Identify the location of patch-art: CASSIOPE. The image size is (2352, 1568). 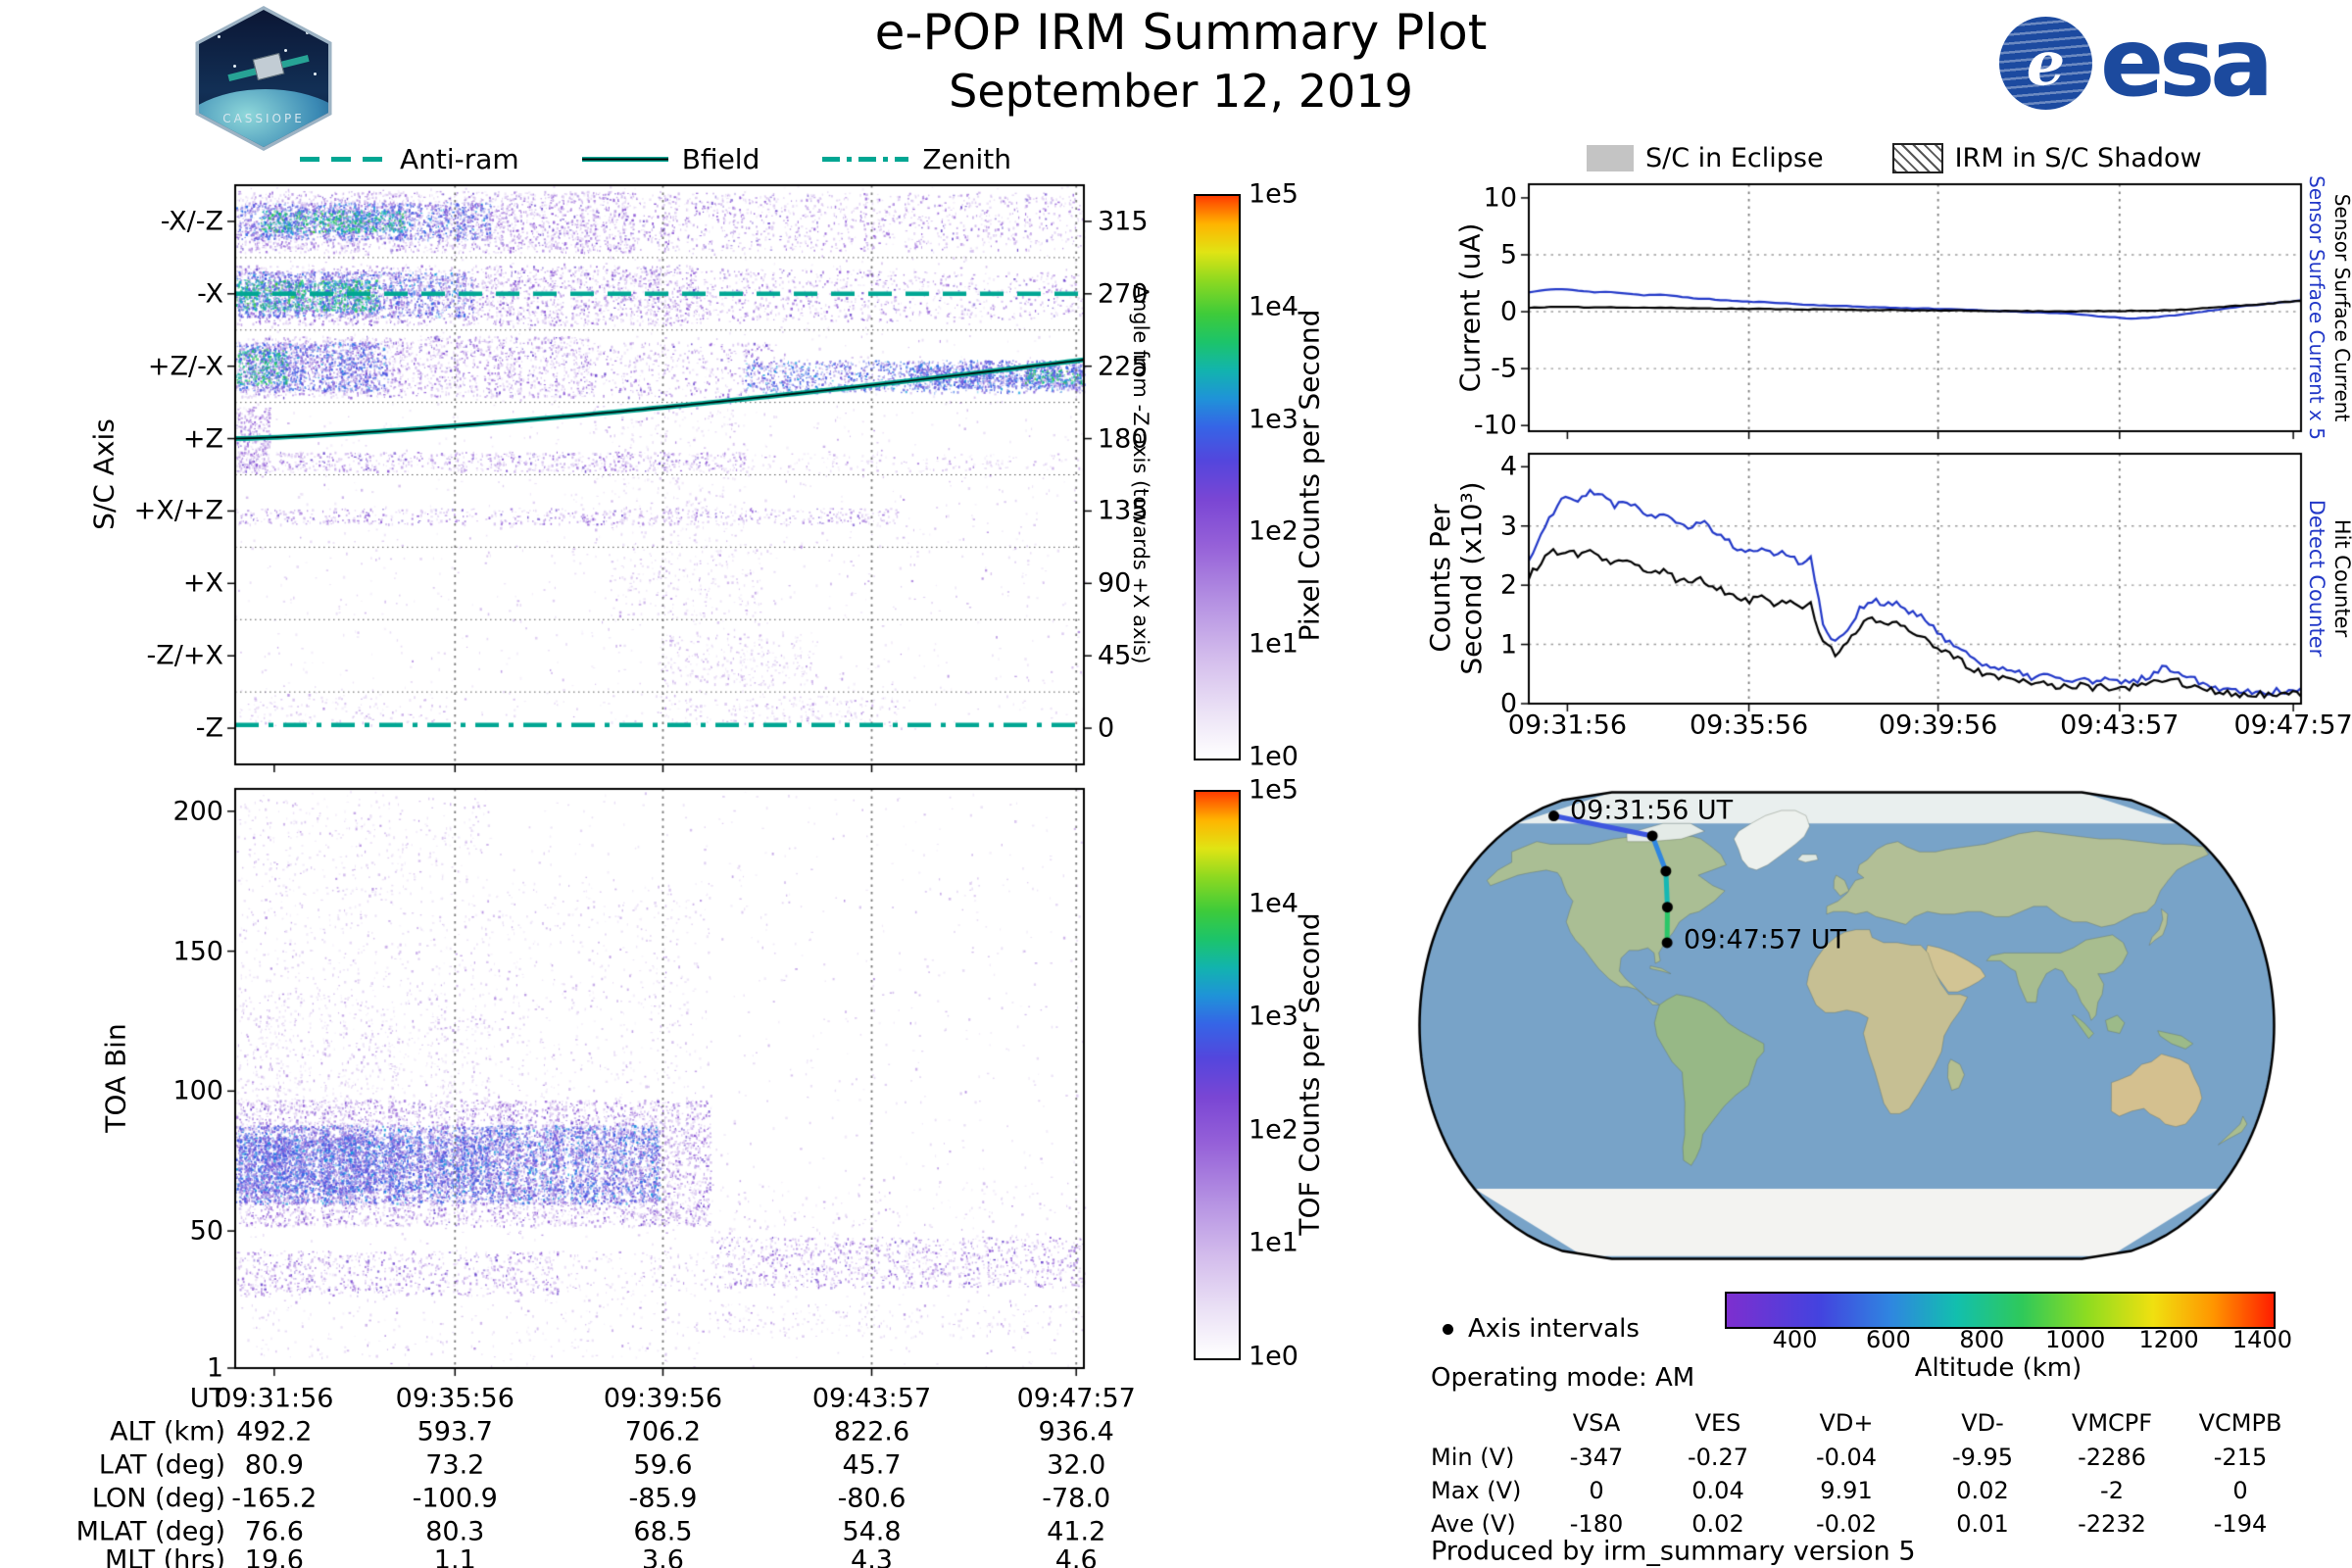
(263, 78).